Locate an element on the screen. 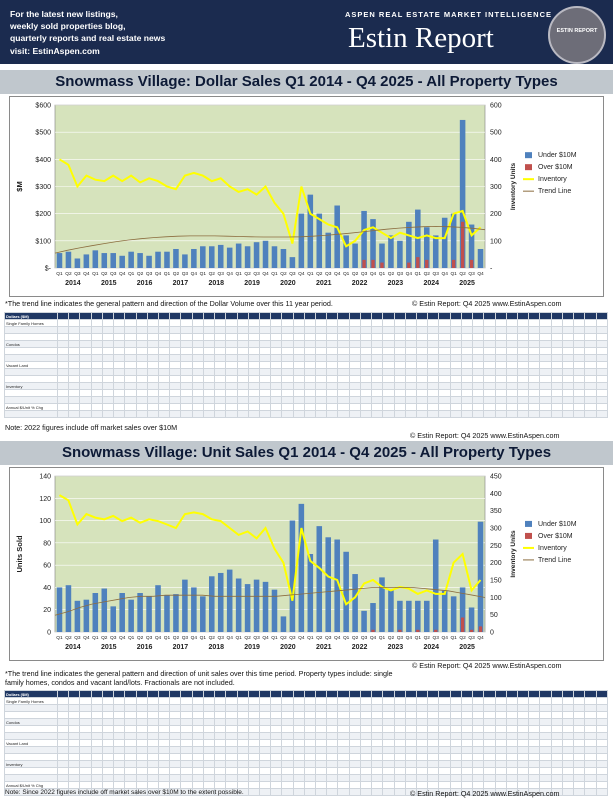 This screenshot has width=613, height=800. table-cell: Annual $/Unit % Chg is located at coordinates (31, 407).